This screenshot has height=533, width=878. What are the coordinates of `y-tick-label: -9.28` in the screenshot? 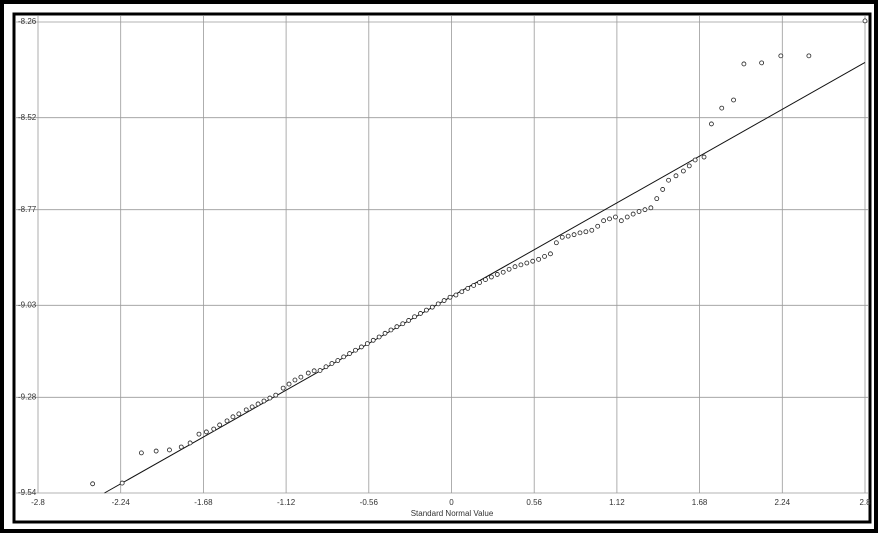 It's located at (27, 396).